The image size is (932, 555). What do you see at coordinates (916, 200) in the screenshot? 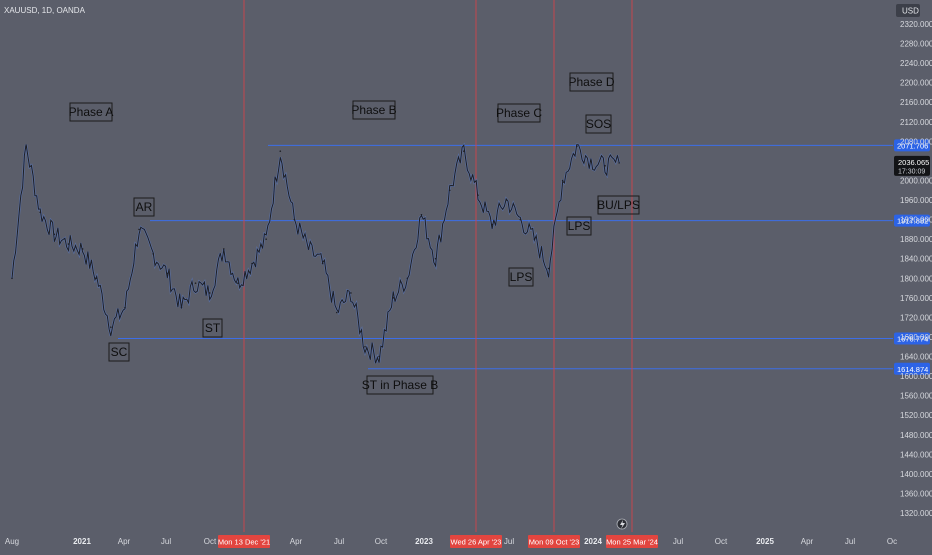
I see `y-tick-label: 1960.000` at bounding box center [916, 200].